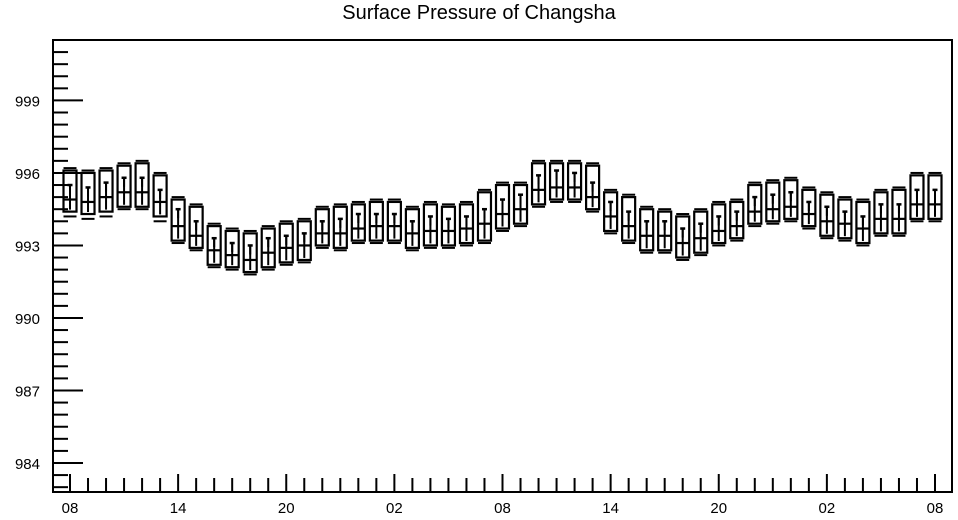 This screenshot has width=958, height=520. What do you see at coordinates (27, 101) in the screenshot?
I see `y-tick-label: 999` at bounding box center [27, 101].